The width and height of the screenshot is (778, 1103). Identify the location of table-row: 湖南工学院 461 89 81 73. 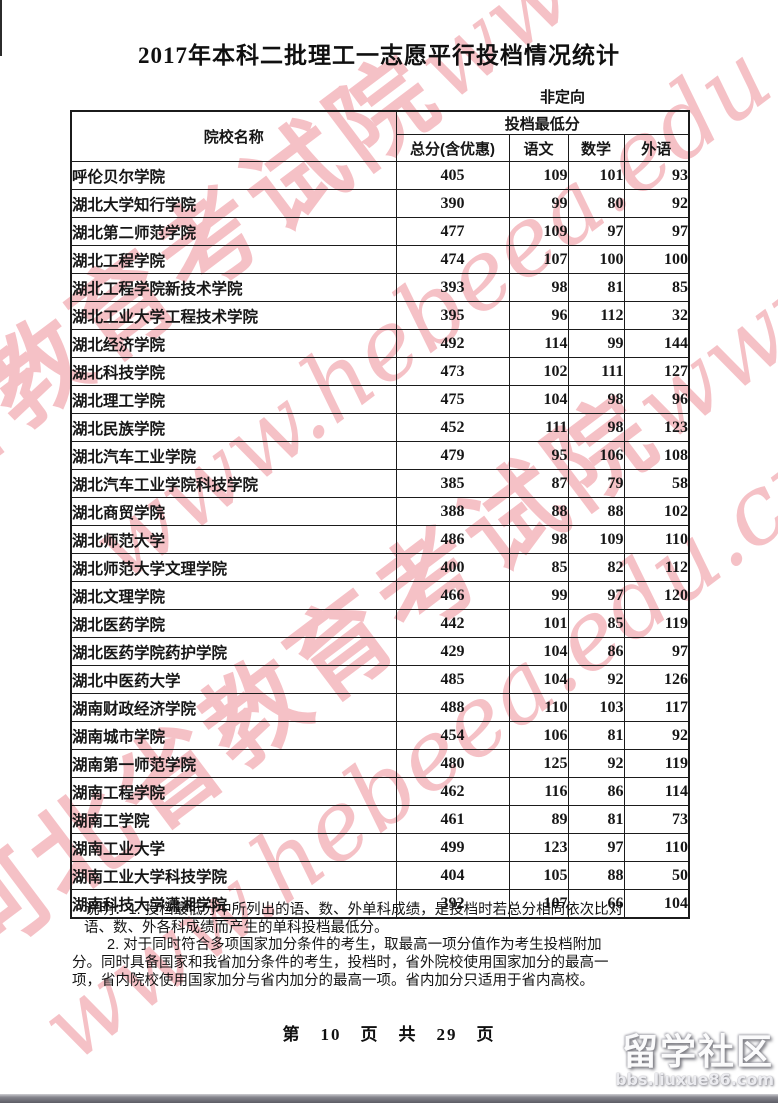
(380, 819).